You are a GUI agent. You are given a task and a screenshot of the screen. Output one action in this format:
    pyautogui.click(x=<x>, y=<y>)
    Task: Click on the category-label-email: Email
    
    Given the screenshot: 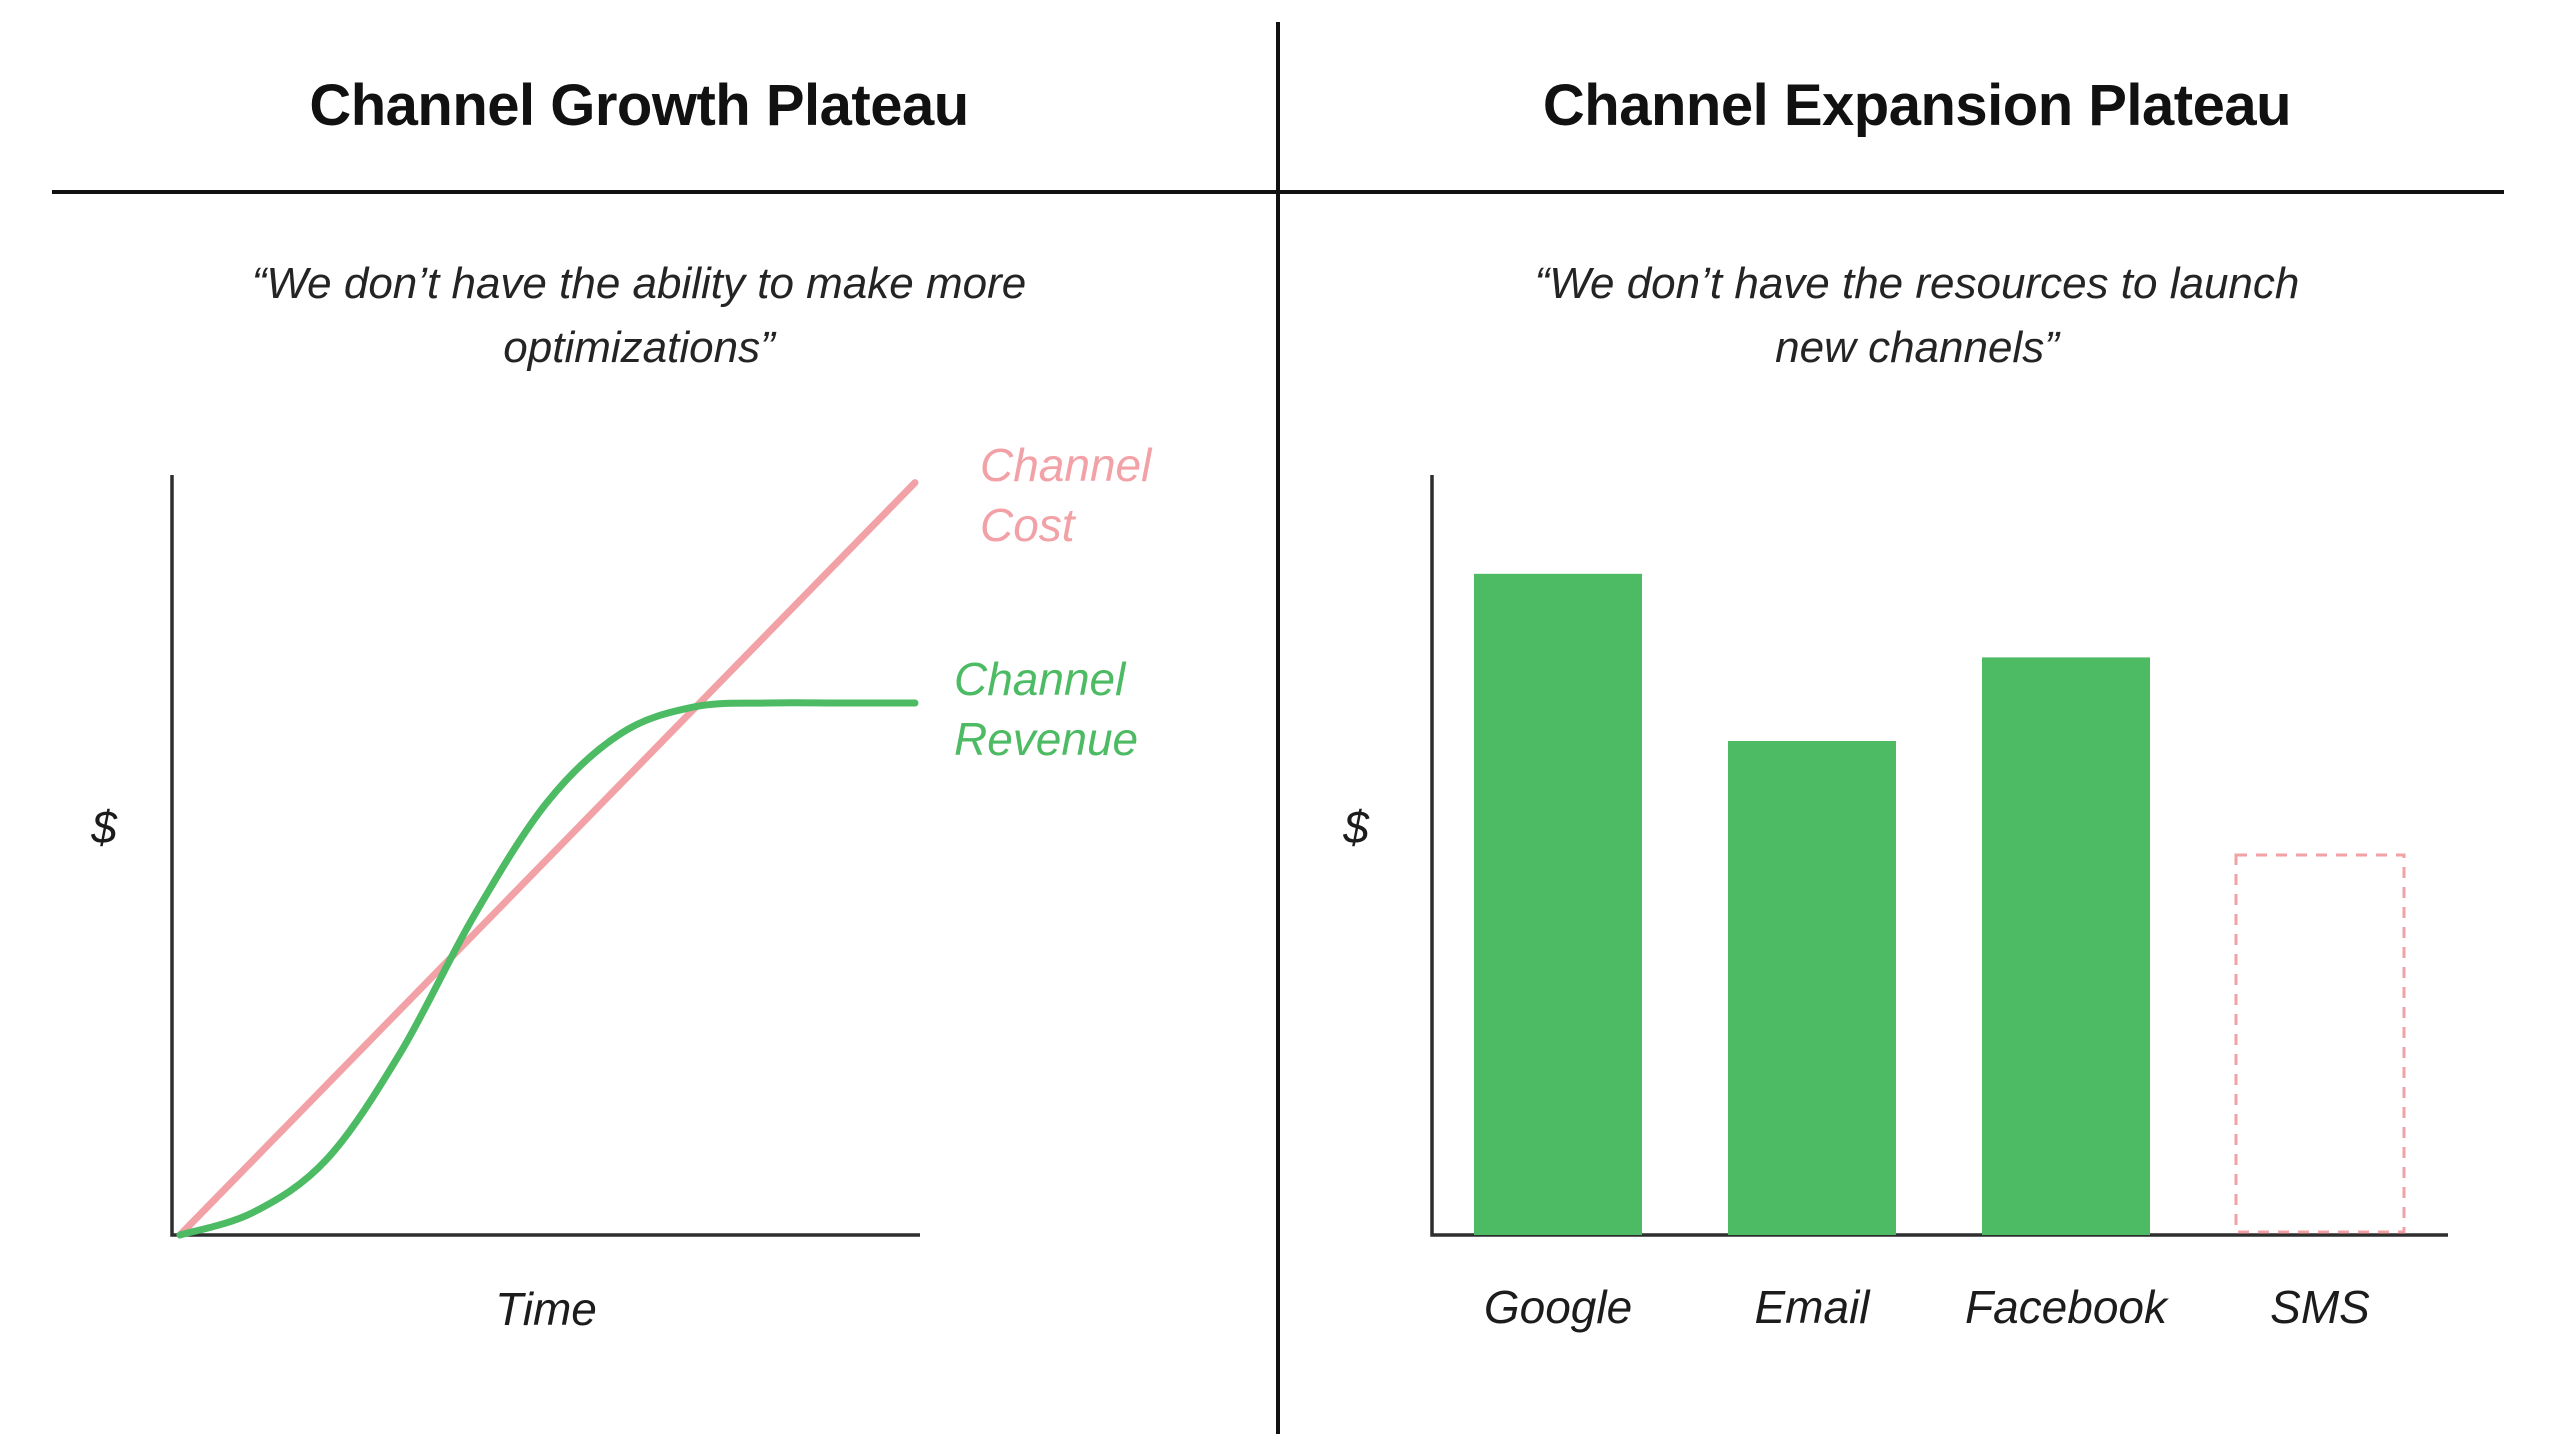 What is the action you would take?
    pyautogui.click(x=1812, y=1307)
    